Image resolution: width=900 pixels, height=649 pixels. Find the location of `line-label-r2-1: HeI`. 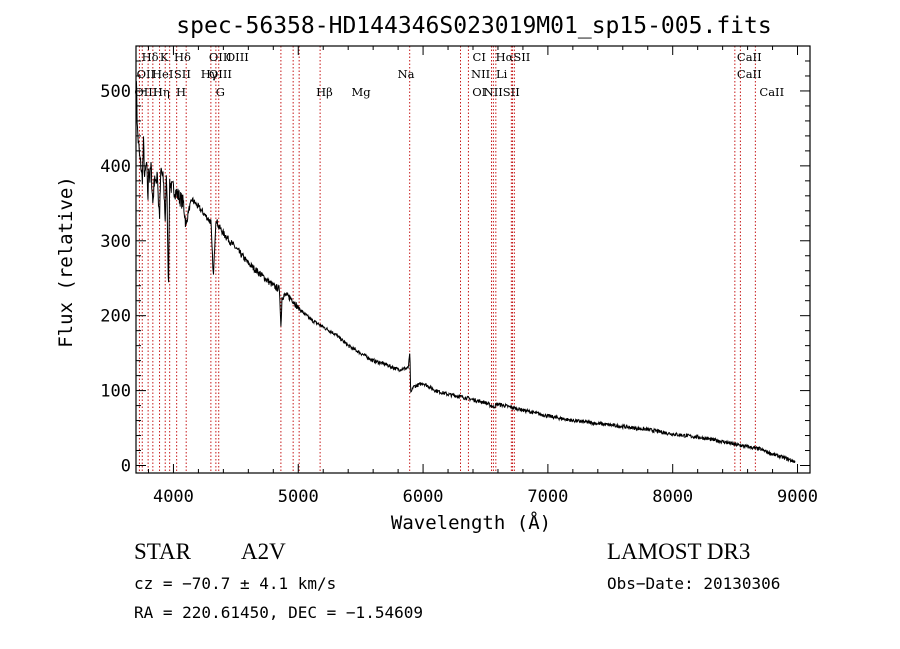

line-label-r2-1: HeI is located at coordinates (162, 74).